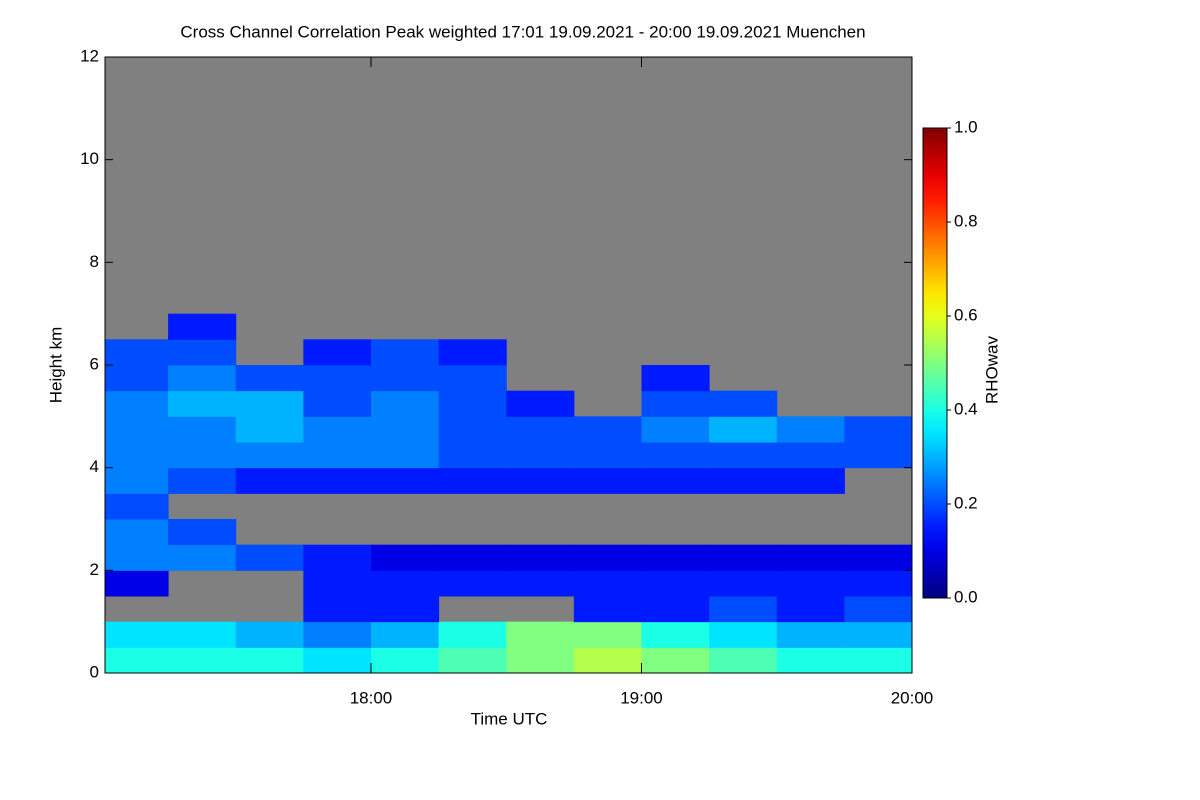 The width and height of the screenshot is (1200, 800). What do you see at coordinates (94, 671) in the screenshot?
I see `y-tick-label: 0` at bounding box center [94, 671].